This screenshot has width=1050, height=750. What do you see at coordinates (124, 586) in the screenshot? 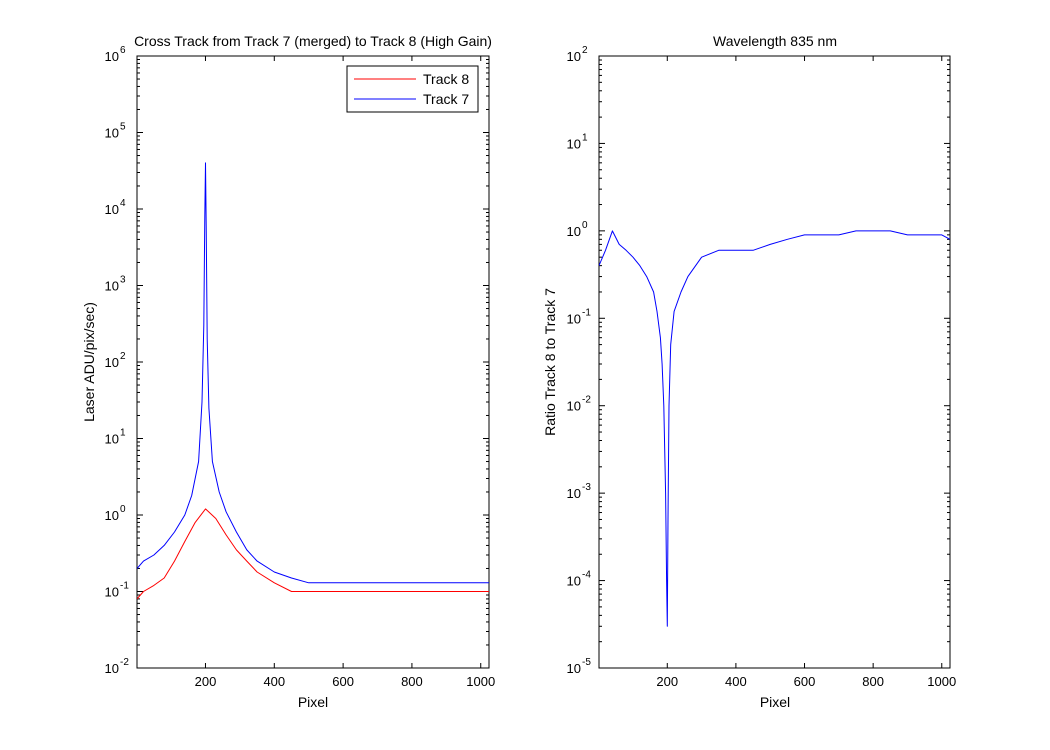
I see `left-y-tick-exponent: -1` at bounding box center [124, 586].